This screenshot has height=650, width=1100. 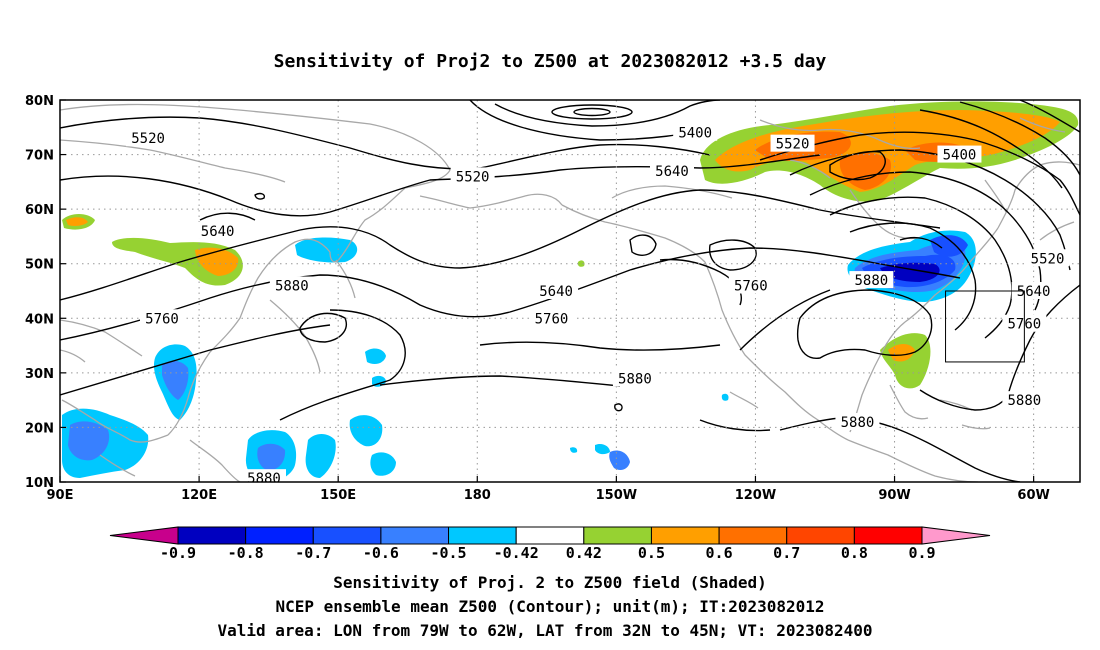 I want to click on y-tick-label: 20N, so click(x=39, y=428).